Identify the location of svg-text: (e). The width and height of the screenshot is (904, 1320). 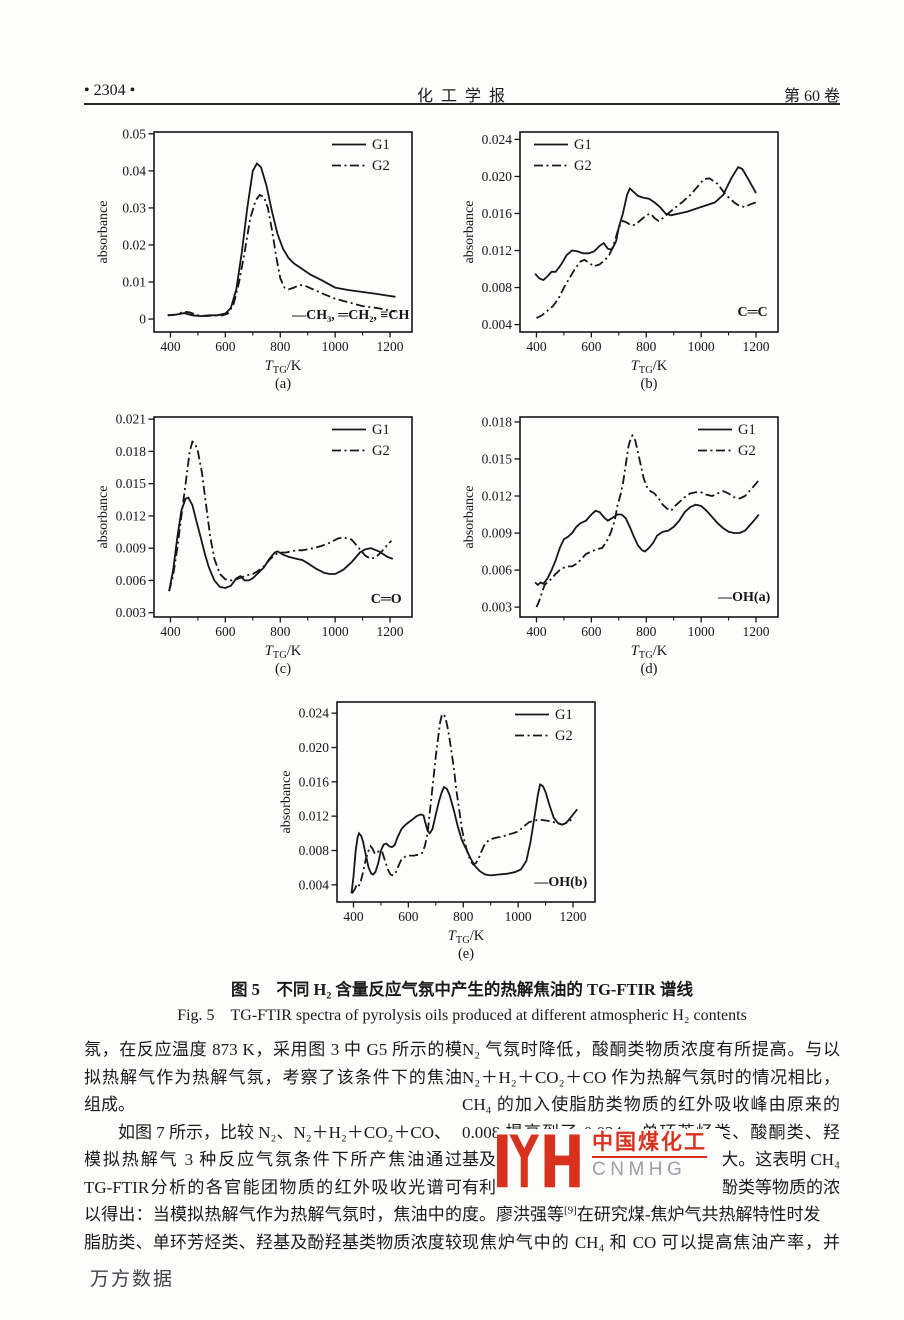
(466, 954).